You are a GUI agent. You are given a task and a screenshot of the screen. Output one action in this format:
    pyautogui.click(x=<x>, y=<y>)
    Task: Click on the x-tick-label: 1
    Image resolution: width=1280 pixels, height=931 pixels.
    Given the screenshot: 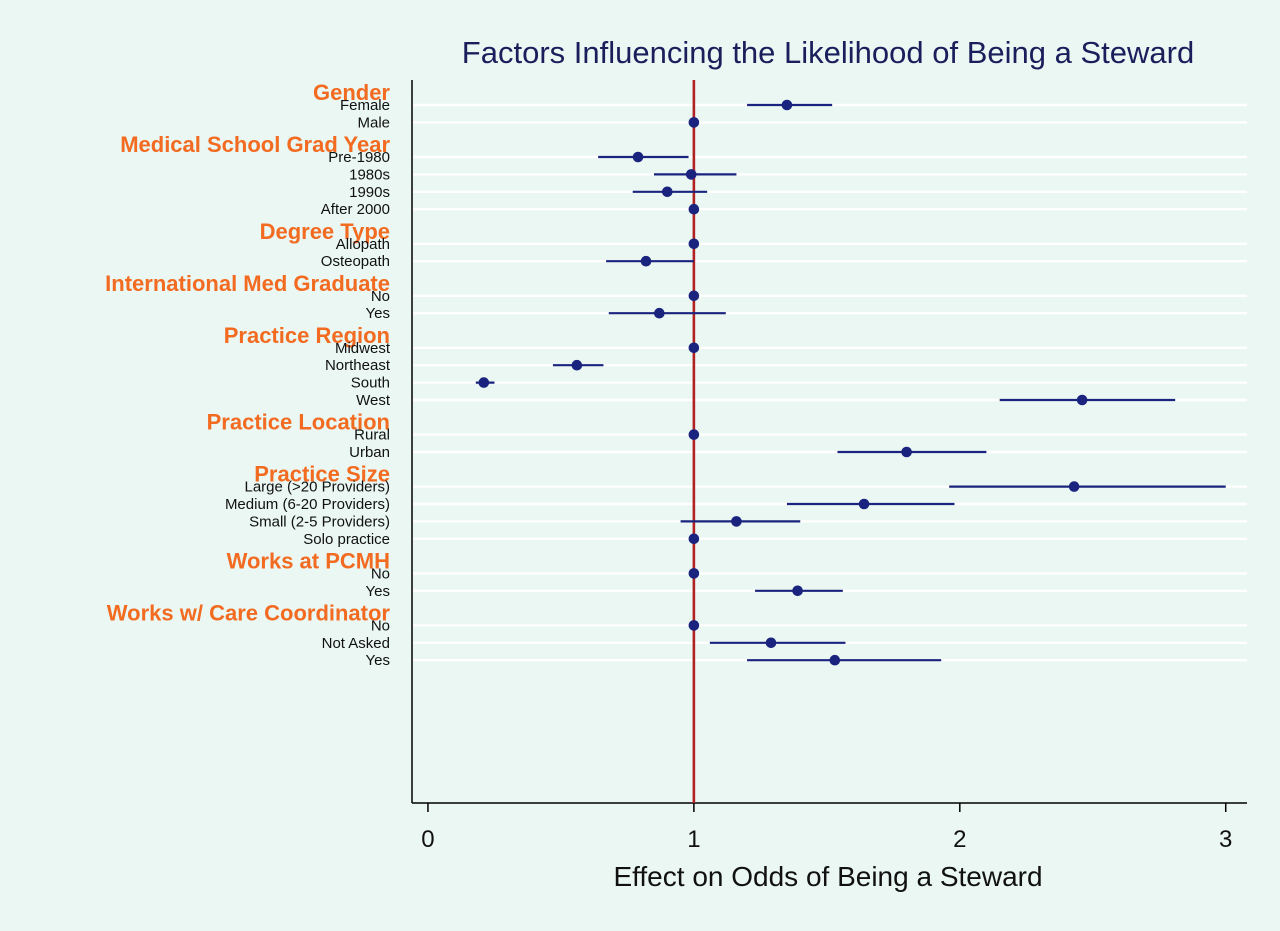 What is the action you would take?
    pyautogui.click(x=693, y=839)
    